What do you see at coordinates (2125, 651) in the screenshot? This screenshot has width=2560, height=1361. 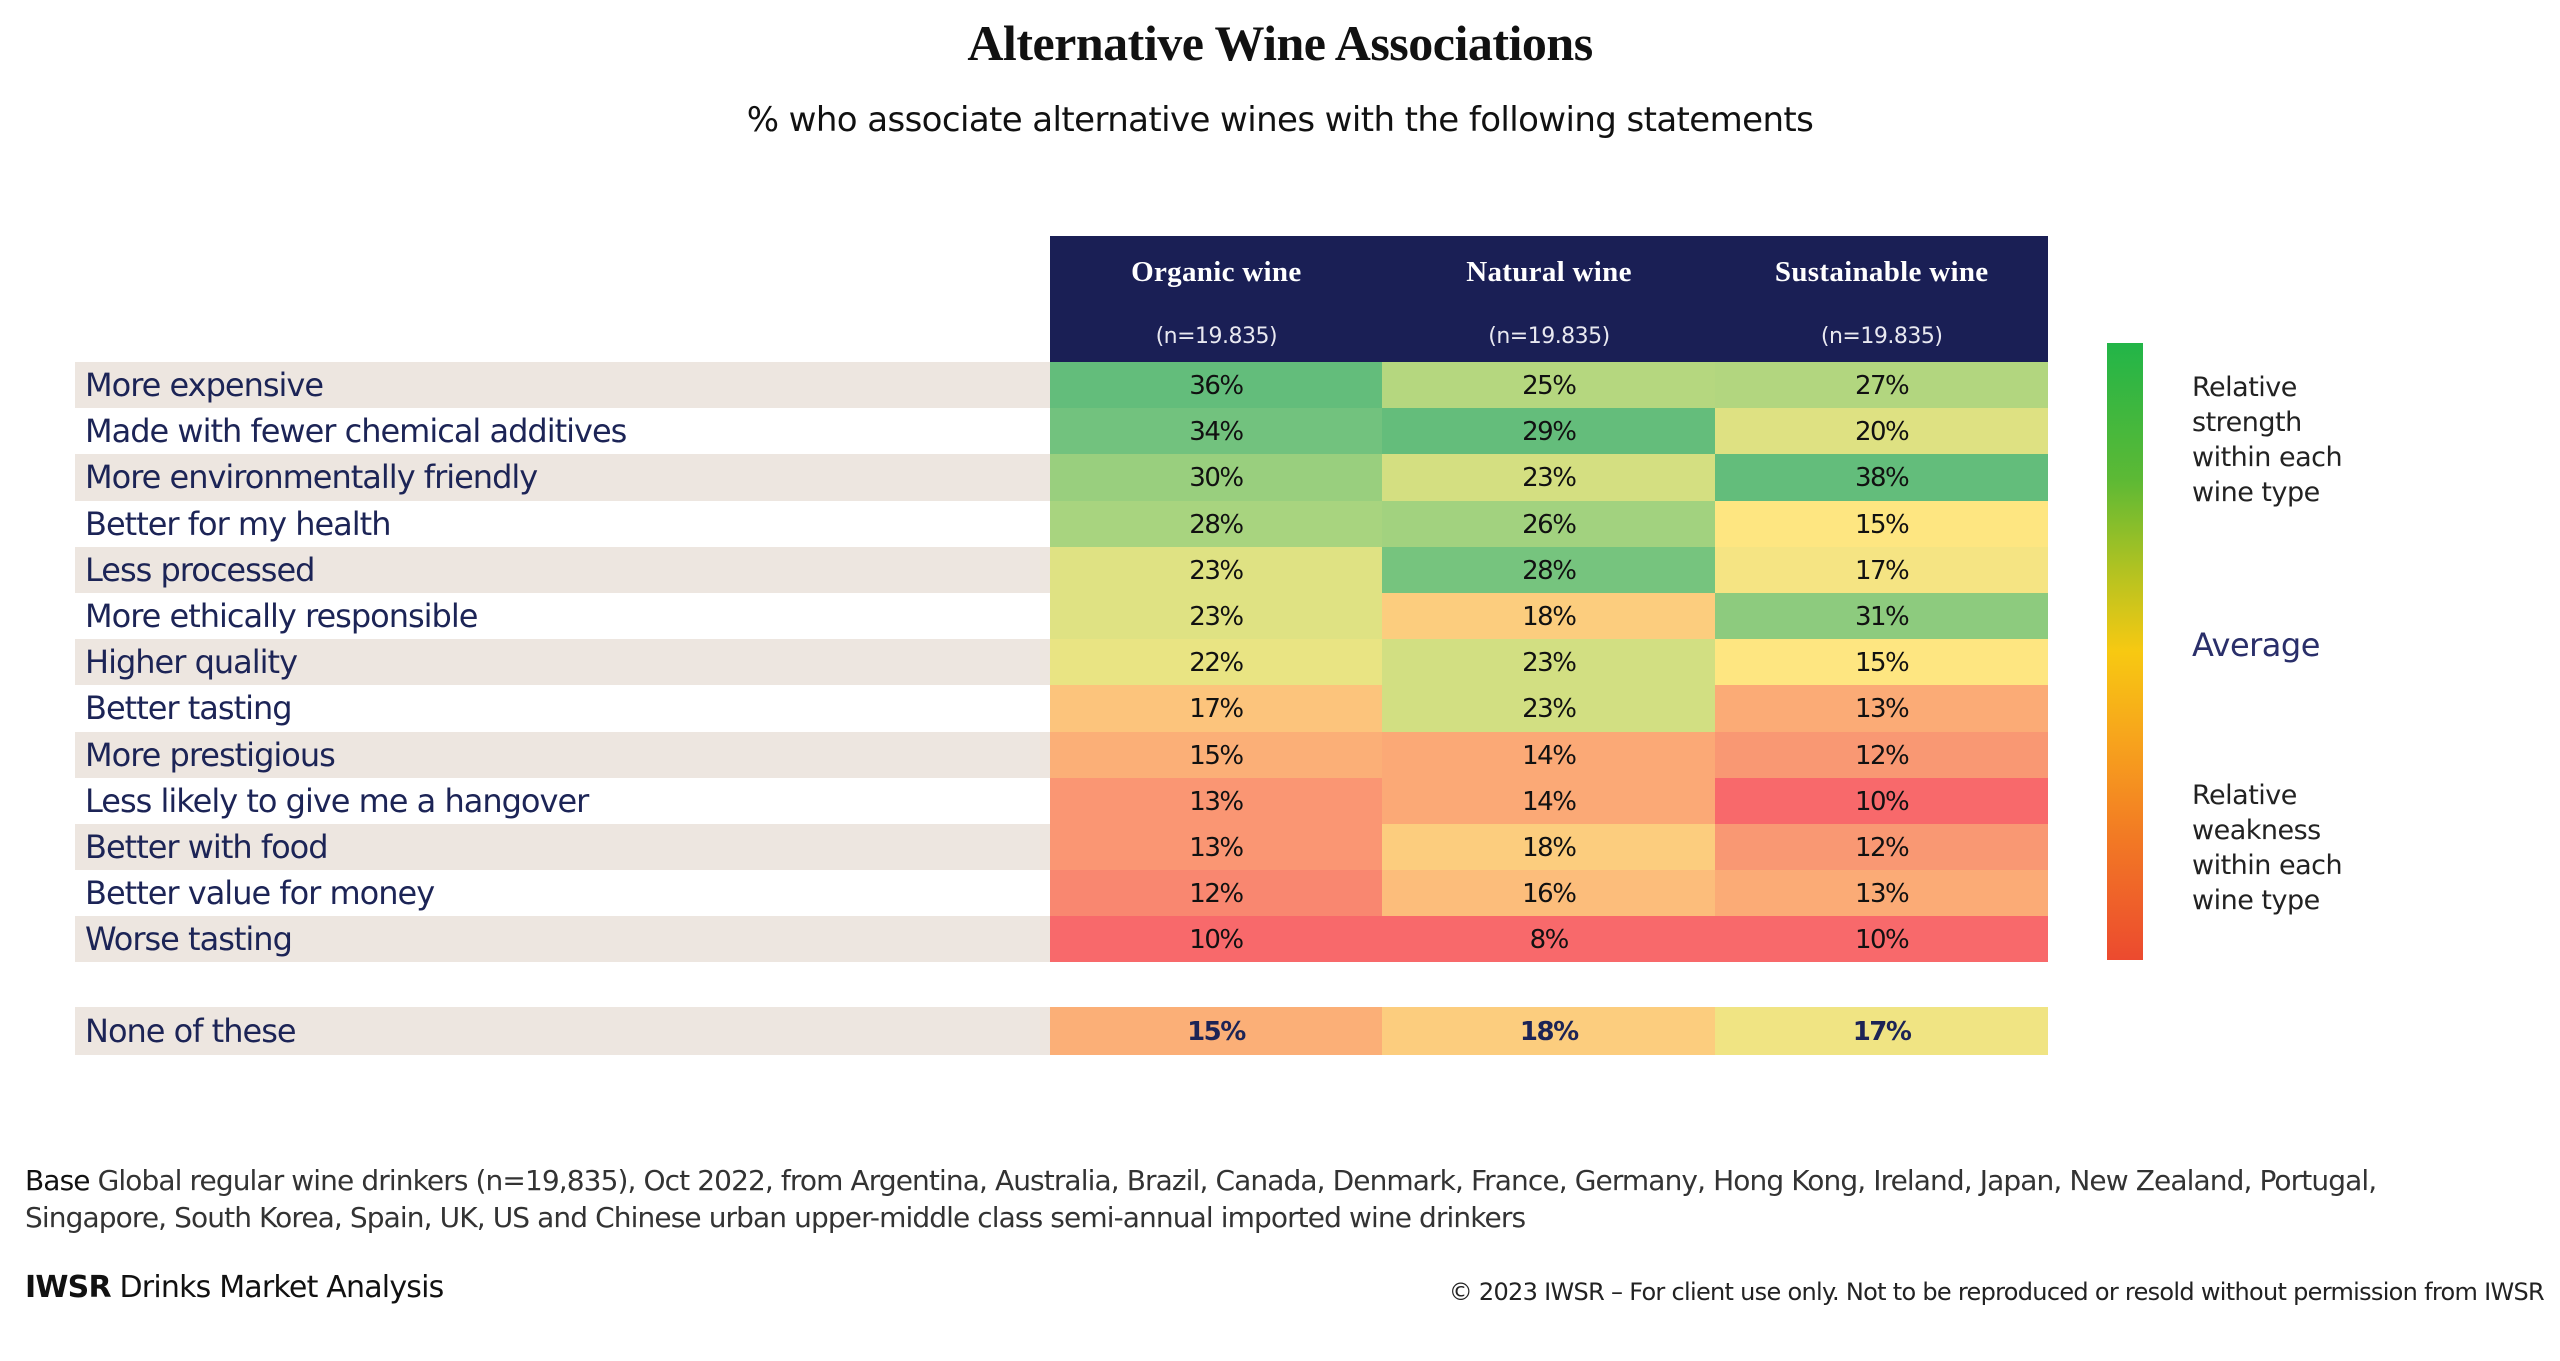 I see `legend-color-scale` at bounding box center [2125, 651].